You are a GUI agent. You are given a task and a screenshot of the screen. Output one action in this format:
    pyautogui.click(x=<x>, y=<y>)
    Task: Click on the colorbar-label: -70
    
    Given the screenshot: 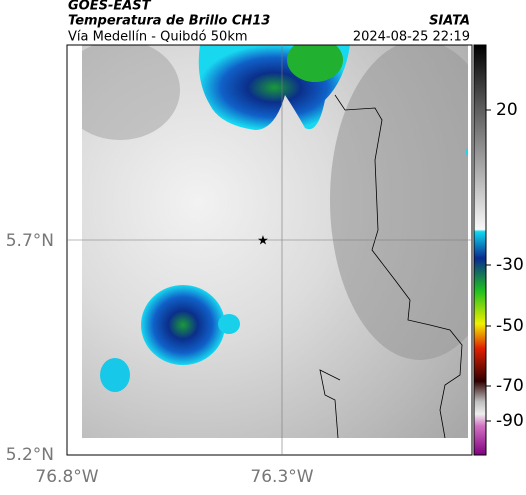 What is the action you would take?
    pyautogui.click(x=510, y=386)
    